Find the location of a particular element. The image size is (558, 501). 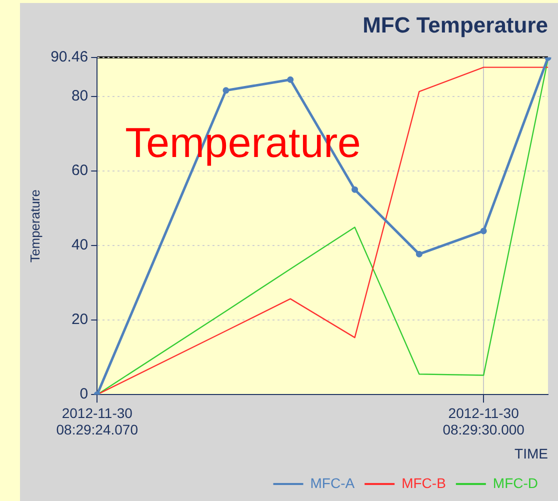

y-tick-label: 20 is located at coordinates (79, 319).